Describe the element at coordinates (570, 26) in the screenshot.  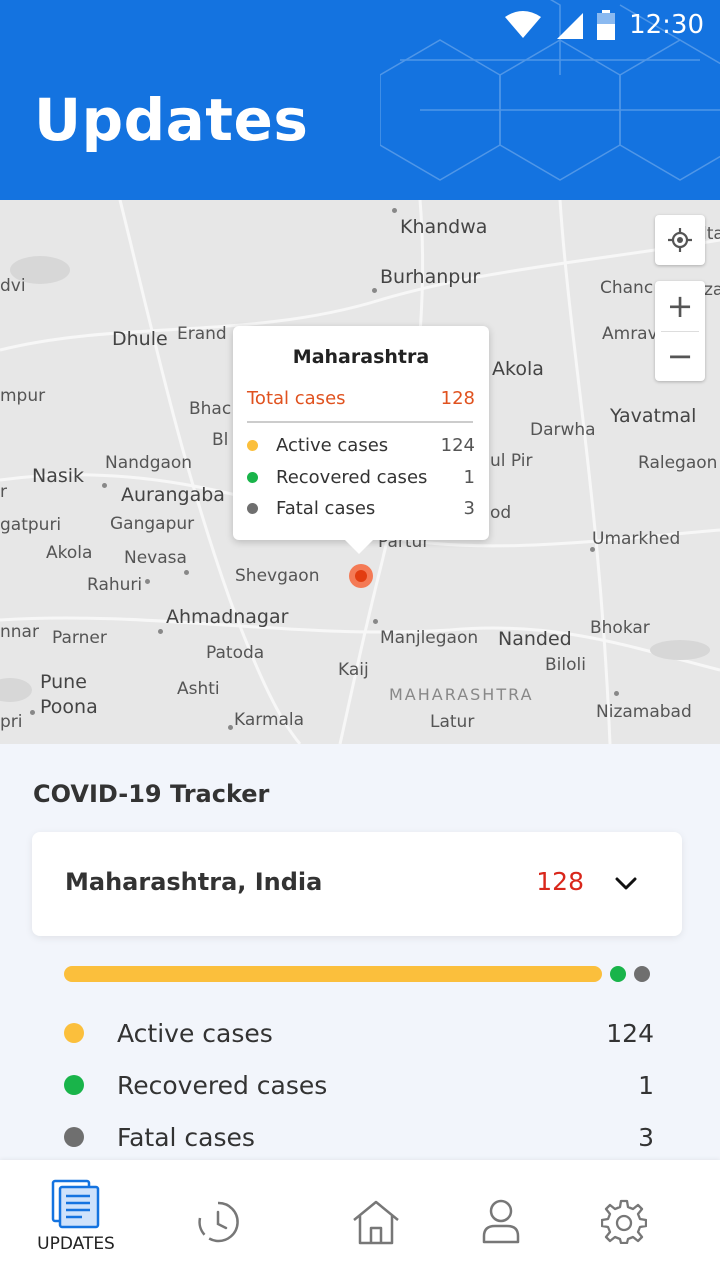
I see `signal-icon` at that location.